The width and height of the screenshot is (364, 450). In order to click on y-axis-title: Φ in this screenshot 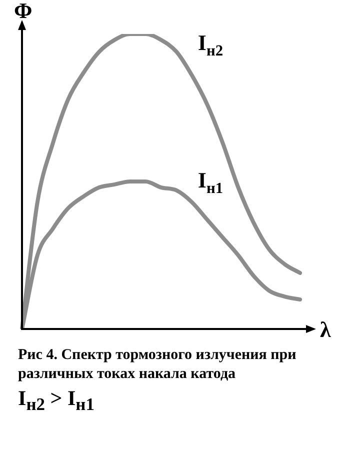, I will do `click(23, 11)`.